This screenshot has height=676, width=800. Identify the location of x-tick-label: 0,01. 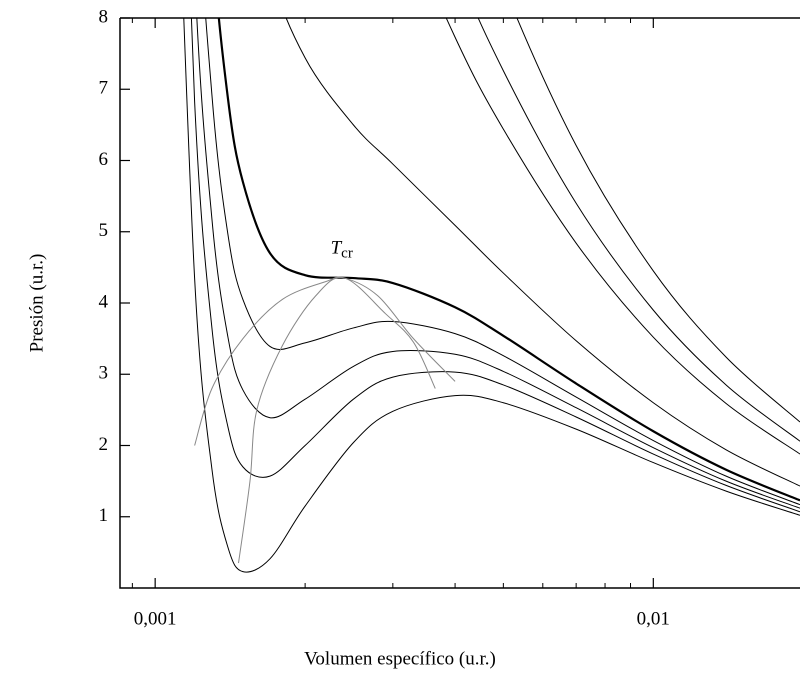
(653, 618).